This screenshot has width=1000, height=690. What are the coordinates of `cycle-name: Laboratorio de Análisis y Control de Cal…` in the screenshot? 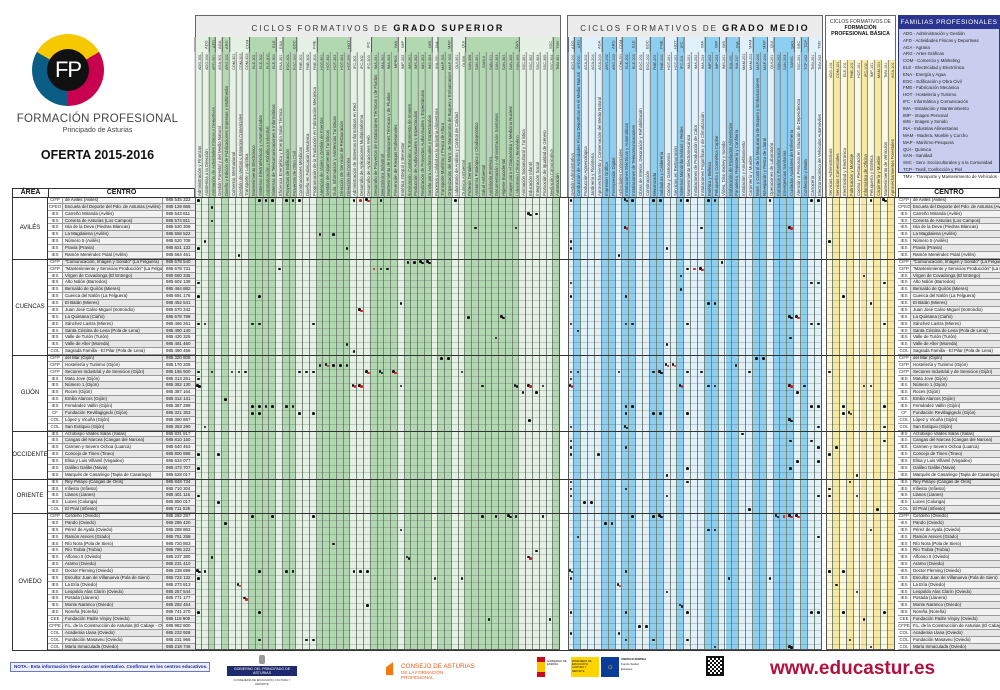 It's located at (455, 134).